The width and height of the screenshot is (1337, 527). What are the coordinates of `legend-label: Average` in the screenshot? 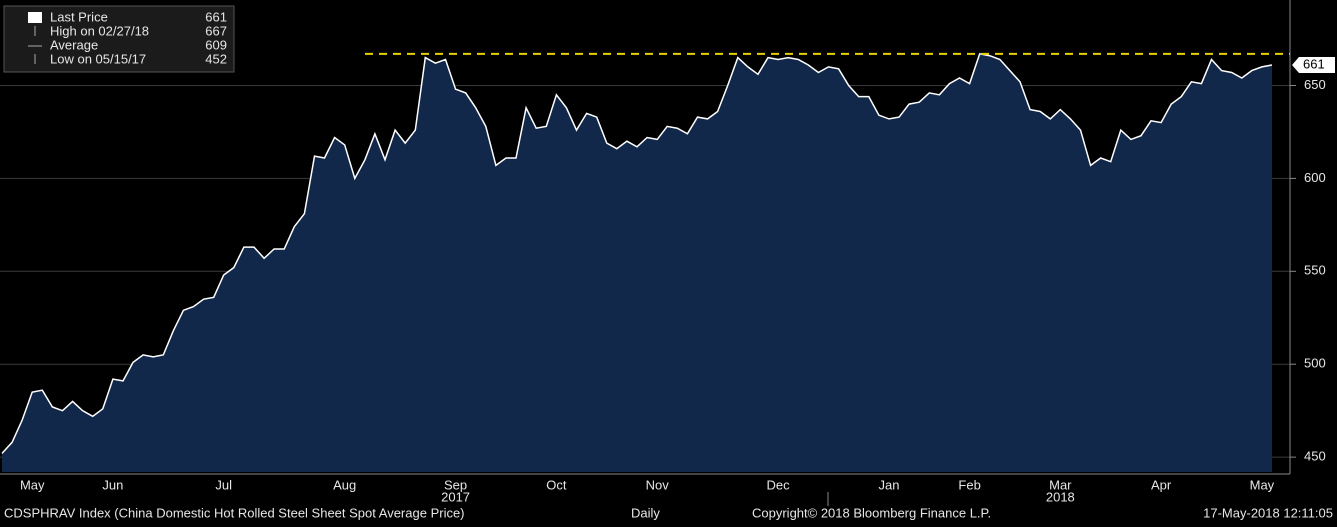 It's located at (74, 44).